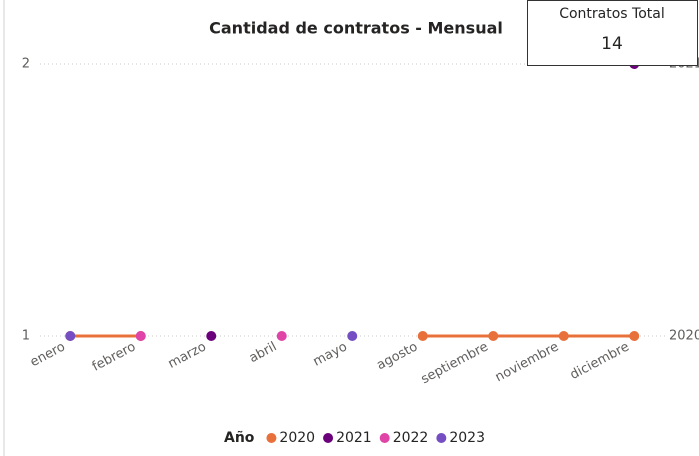  What do you see at coordinates (600, 361) in the screenshot?
I see `x-tick-label: diciembre` at bounding box center [600, 361].